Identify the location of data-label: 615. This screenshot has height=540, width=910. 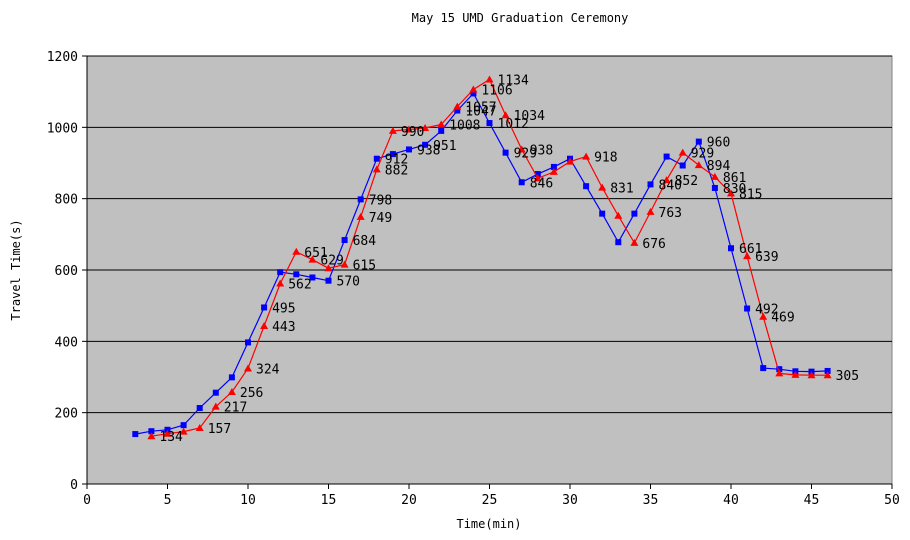
(364, 266).